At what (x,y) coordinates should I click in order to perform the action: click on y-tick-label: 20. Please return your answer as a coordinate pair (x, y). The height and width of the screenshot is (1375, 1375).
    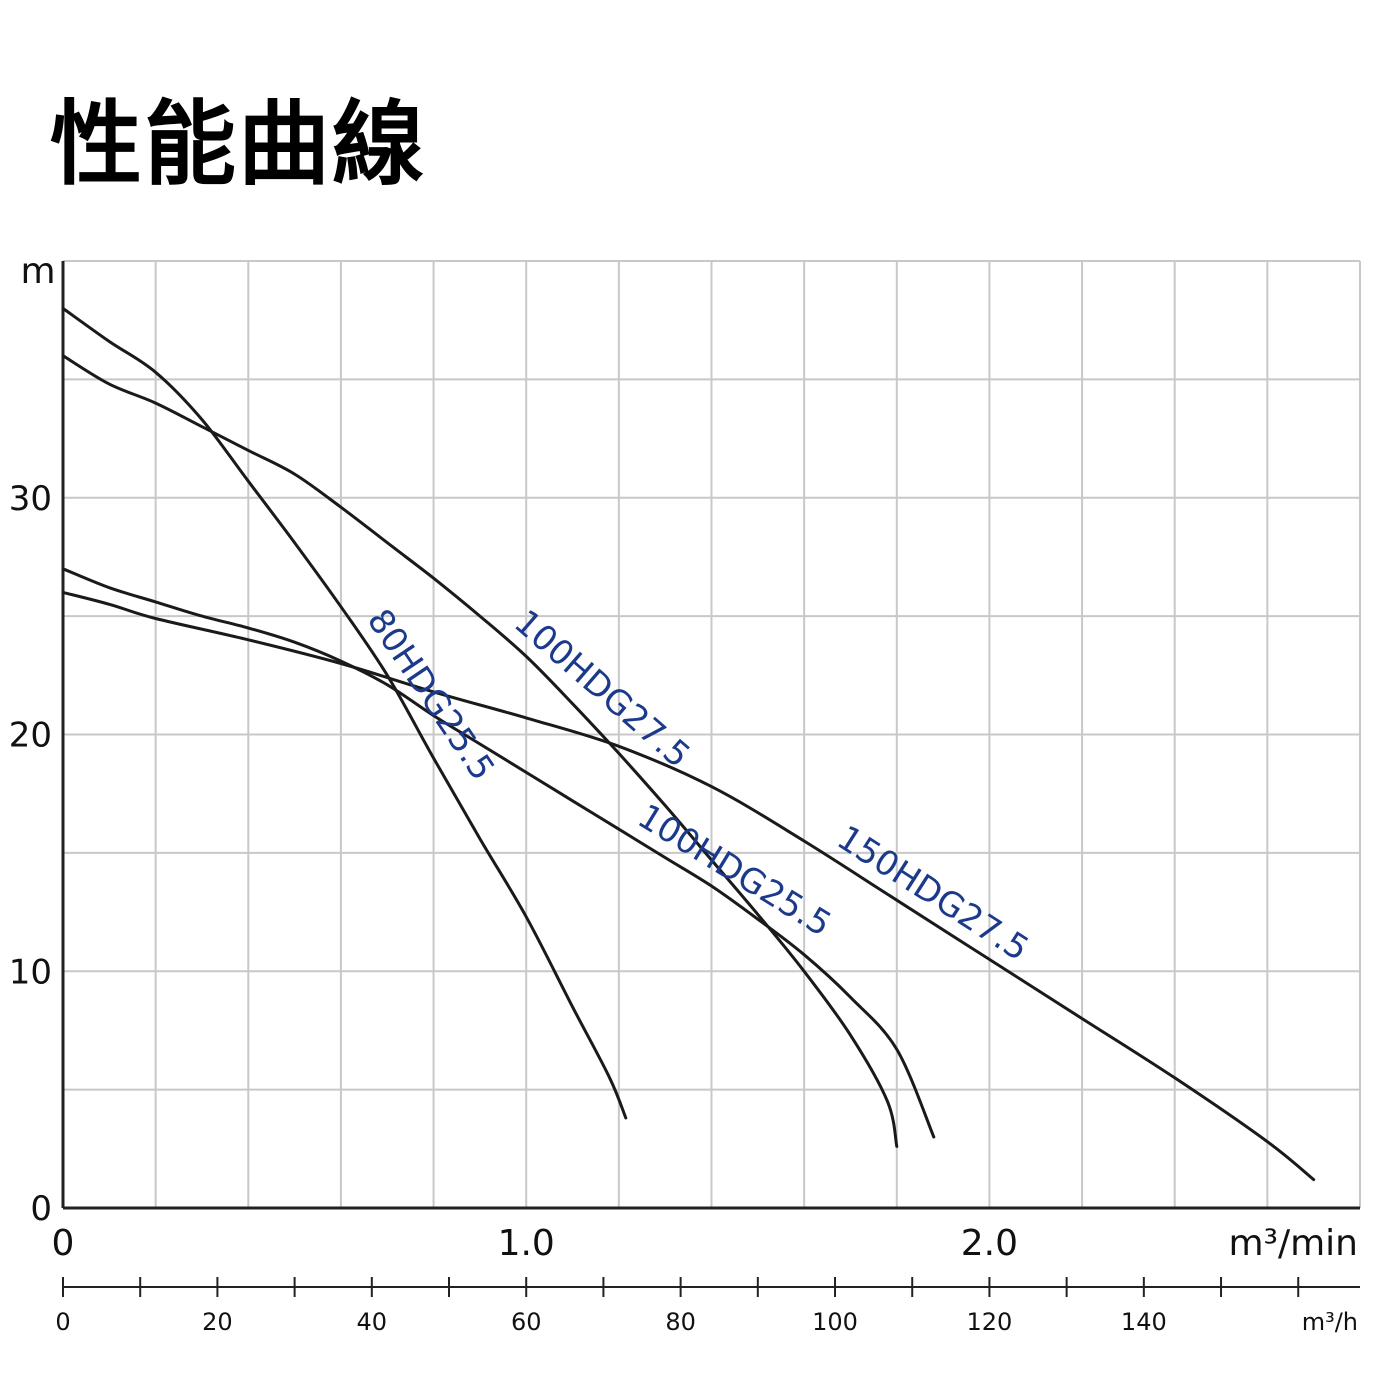
    Looking at the image, I should click on (30, 736).